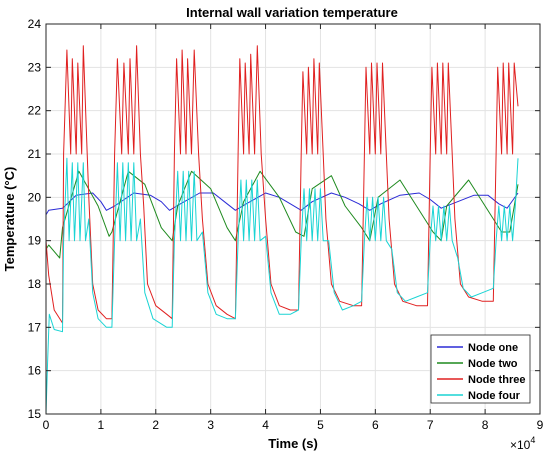 The image size is (550, 456). What do you see at coordinates (35, 284) in the screenshot?
I see `y-tick-label: 18` at bounding box center [35, 284].